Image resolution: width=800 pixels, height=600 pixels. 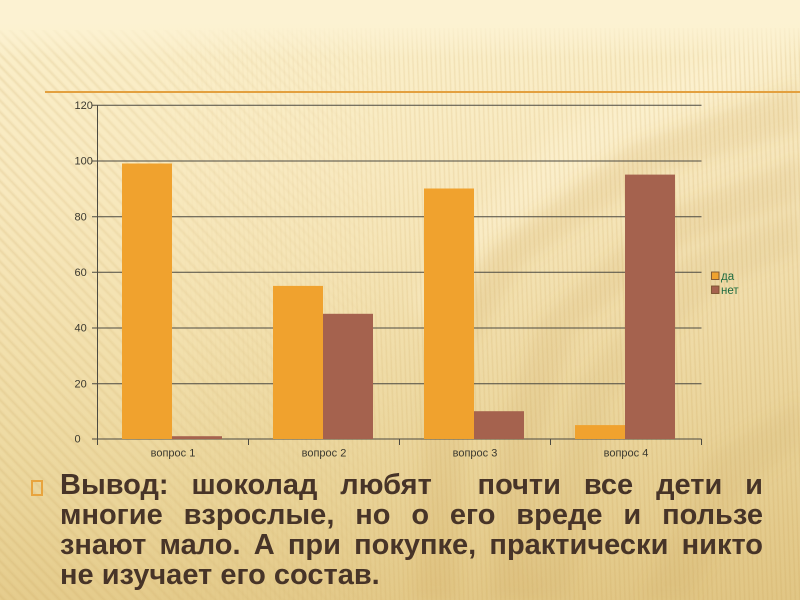 I want to click on svg-text: вопрос 2, so click(x=324, y=454).